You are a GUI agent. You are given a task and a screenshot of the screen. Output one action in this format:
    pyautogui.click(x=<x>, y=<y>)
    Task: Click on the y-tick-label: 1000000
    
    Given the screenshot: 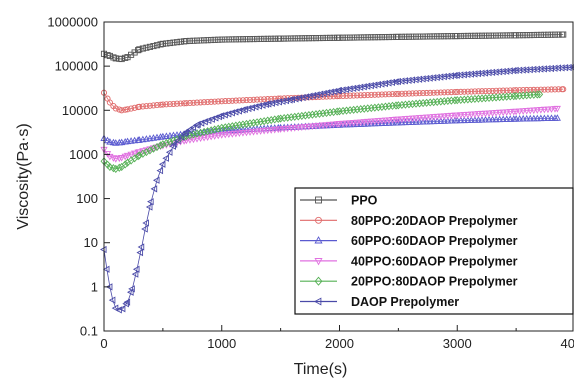 What is the action you would take?
    pyautogui.click(x=72, y=22)
    